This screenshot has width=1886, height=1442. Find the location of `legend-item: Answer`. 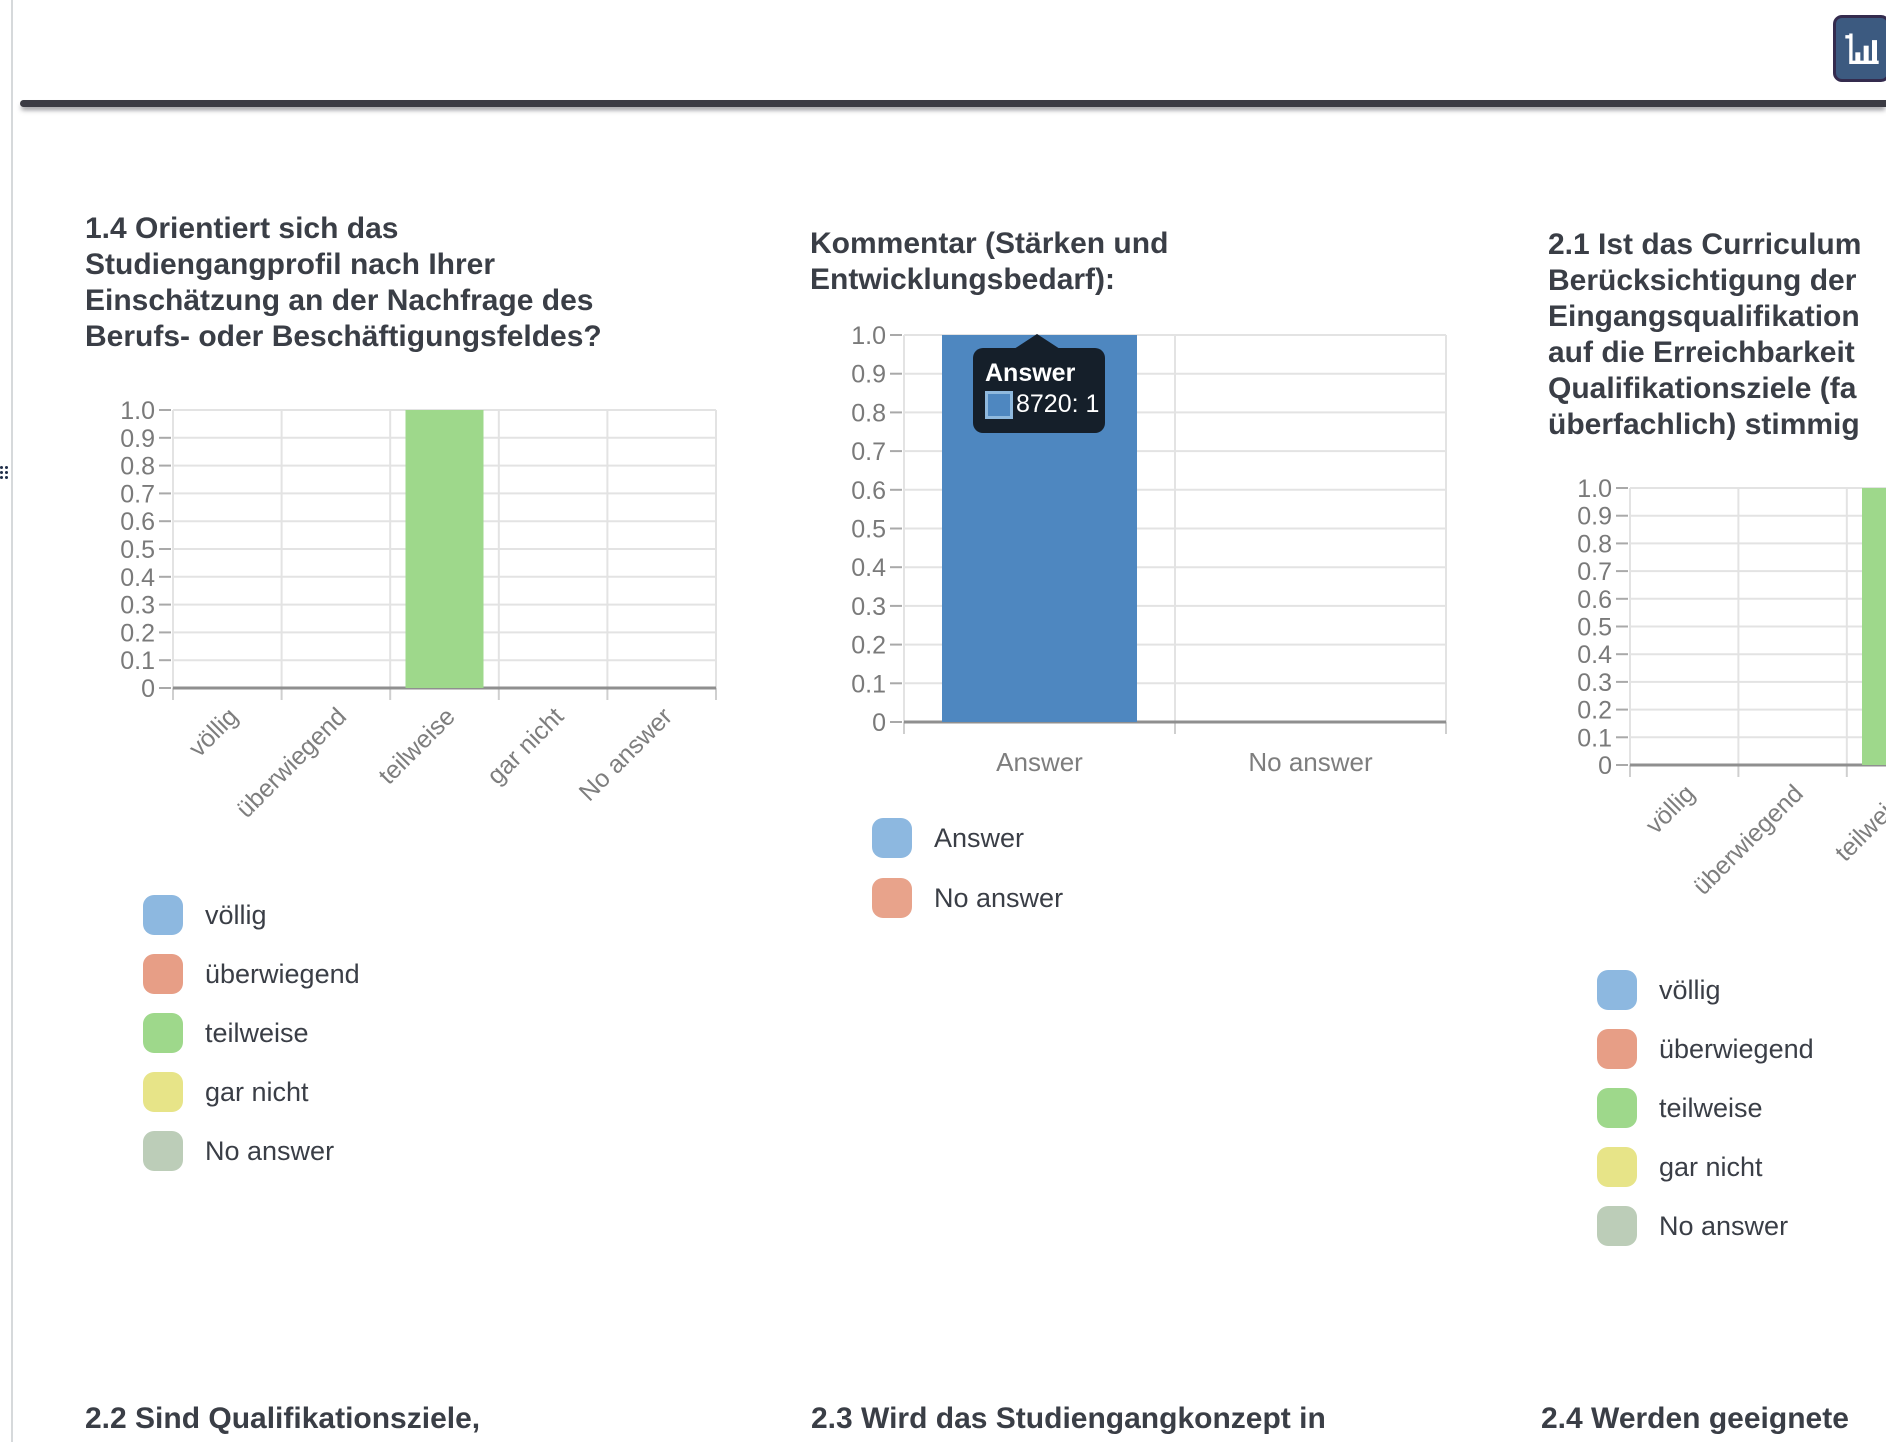

legend-item: Answer is located at coordinates (967, 838).